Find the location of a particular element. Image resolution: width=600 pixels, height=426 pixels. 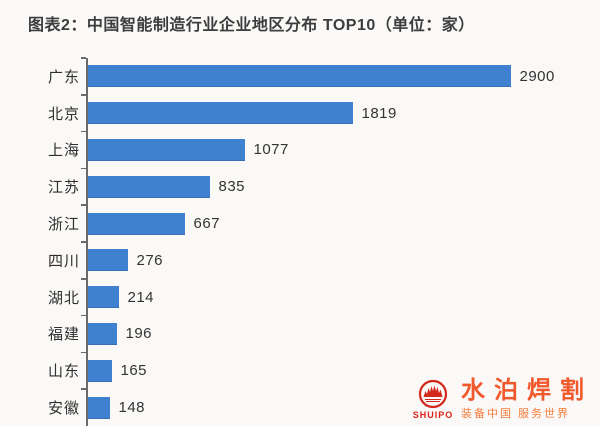

value-label: 2900 is located at coordinates (537, 76).